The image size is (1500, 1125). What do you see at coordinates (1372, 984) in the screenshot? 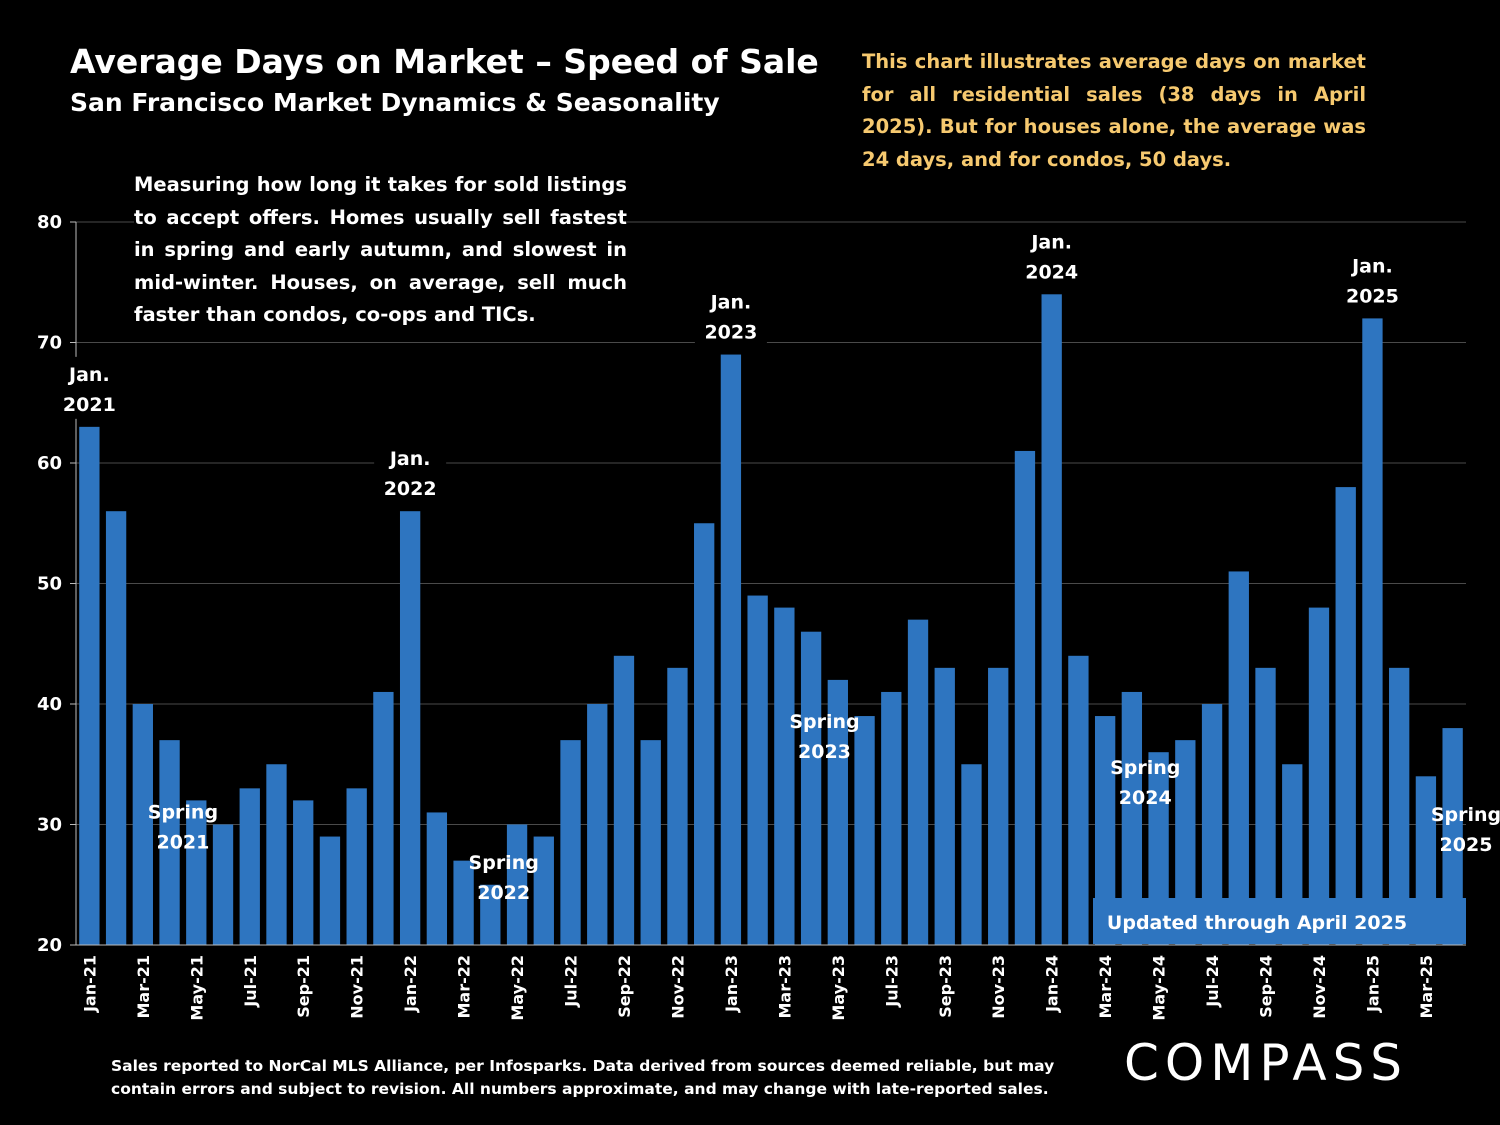
I see `x-tick-label: Jan-25` at bounding box center [1372, 984].